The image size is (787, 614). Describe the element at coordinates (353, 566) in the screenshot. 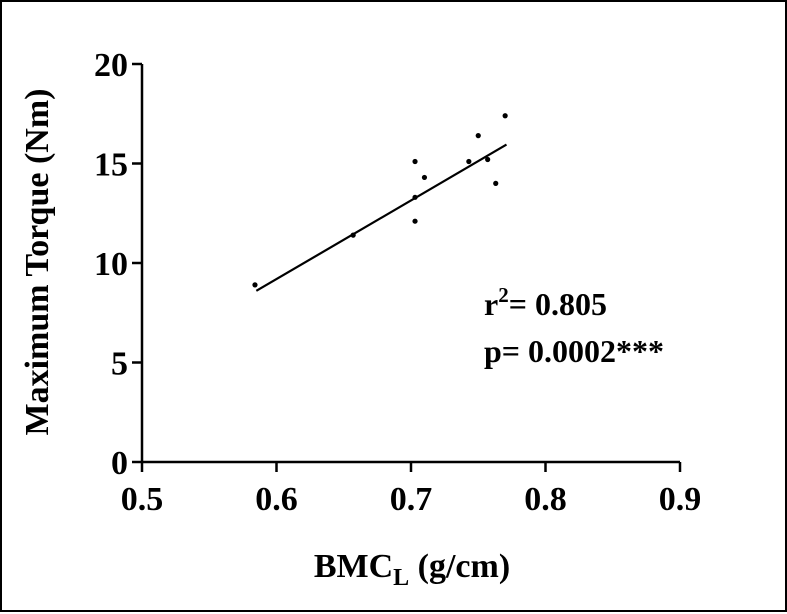

I see `x-axis-title-main: BMC` at that location.